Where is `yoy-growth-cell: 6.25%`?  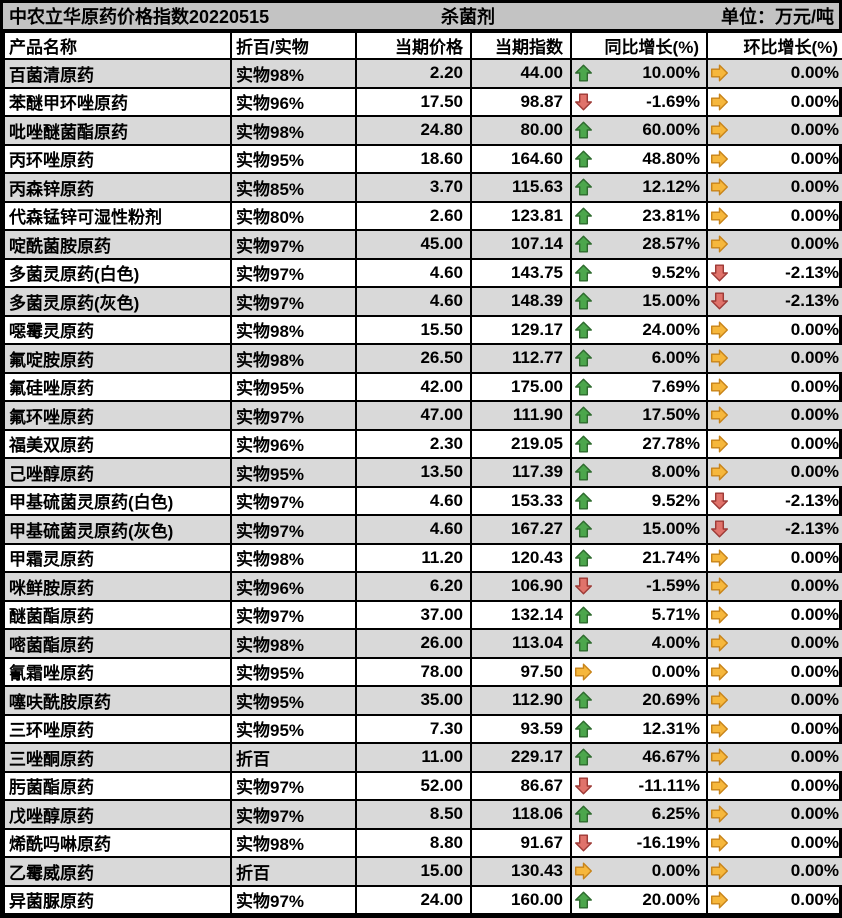 yoy-growth-cell: 6.25% is located at coordinates (639, 814).